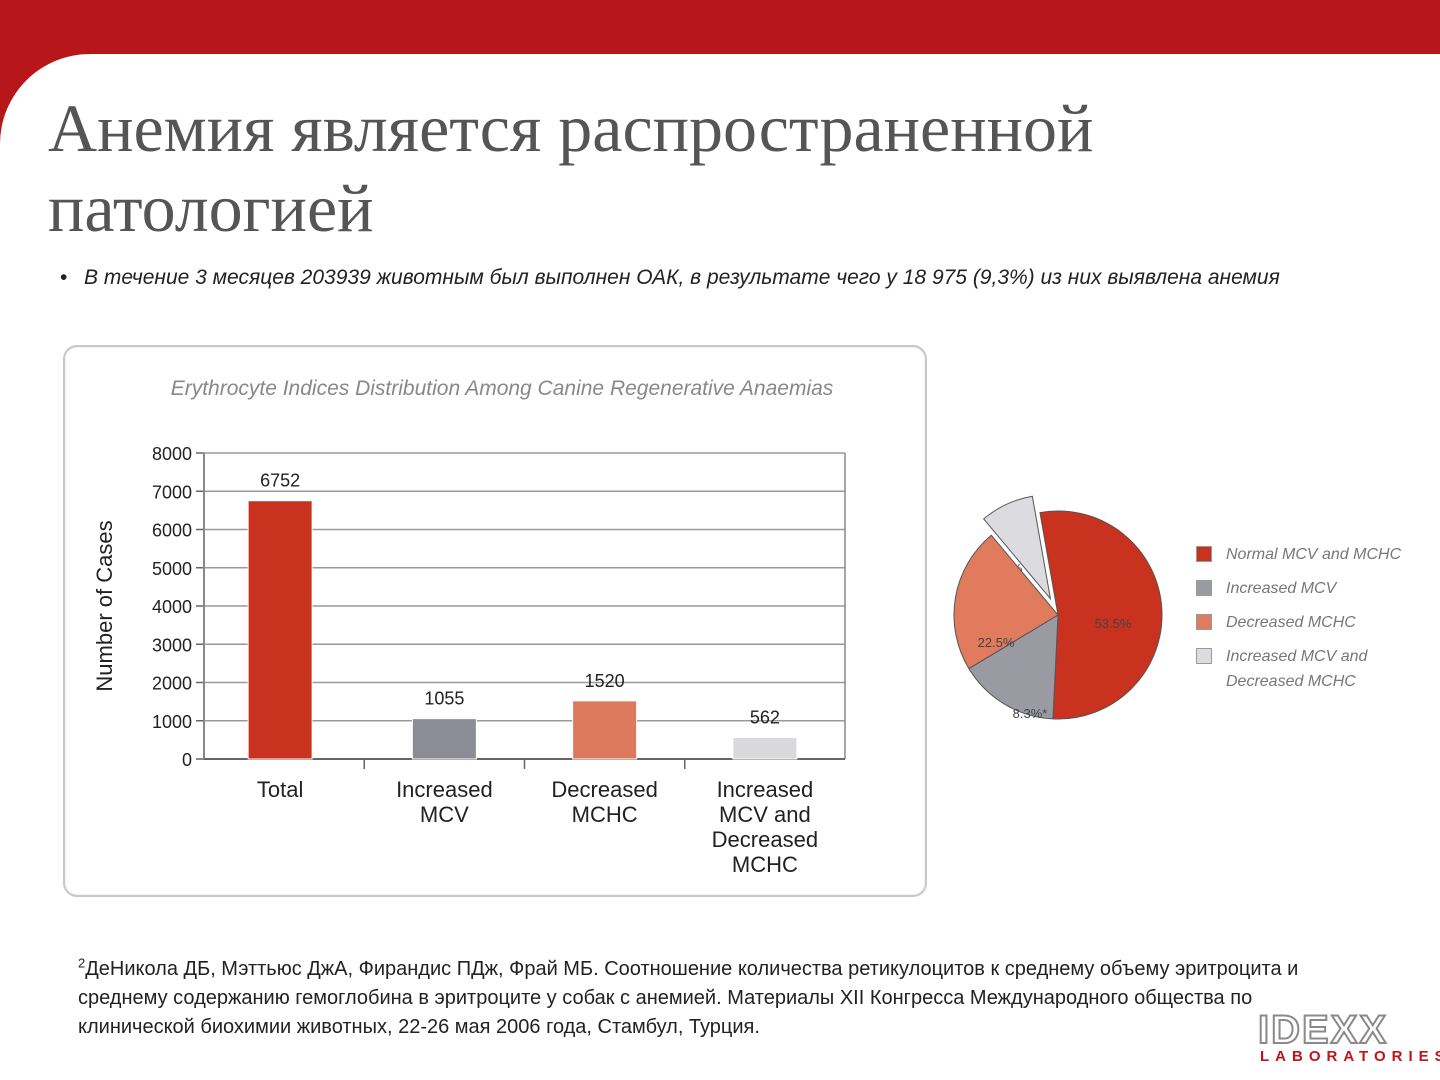 This screenshot has width=1440, height=1080. I want to click on legend-label: Increased MCV, so click(1281, 588).